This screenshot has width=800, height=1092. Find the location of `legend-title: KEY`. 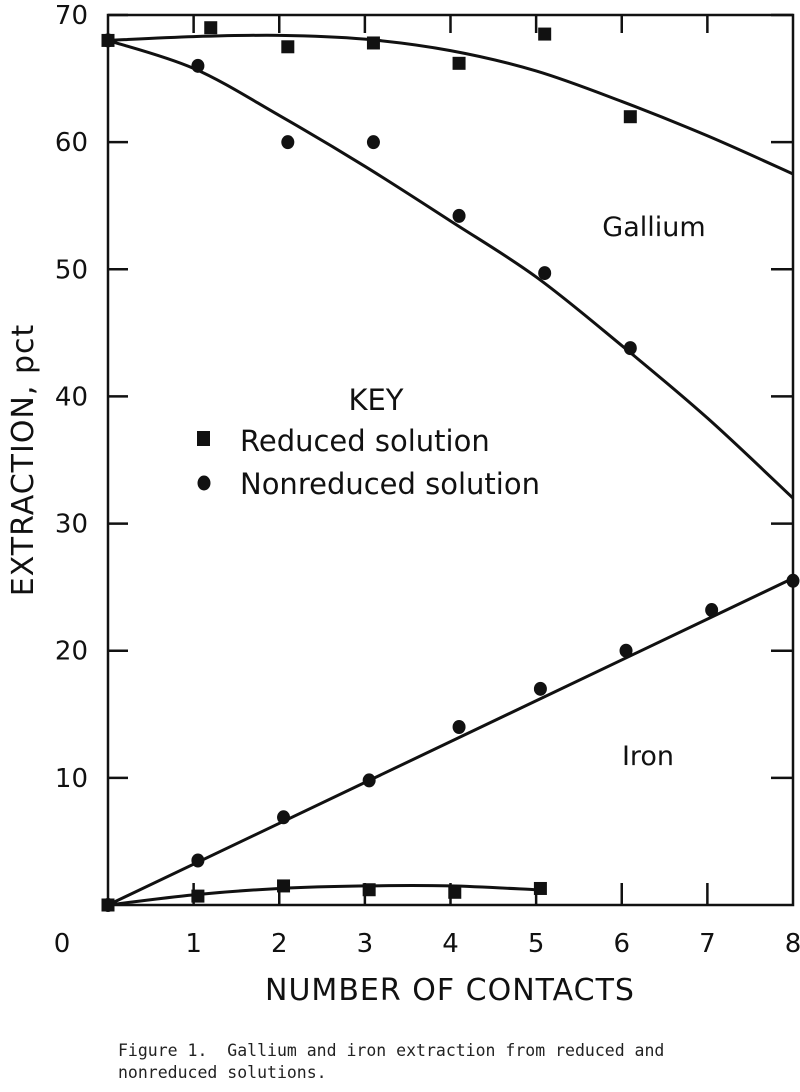

legend-title: KEY is located at coordinates (375, 400).